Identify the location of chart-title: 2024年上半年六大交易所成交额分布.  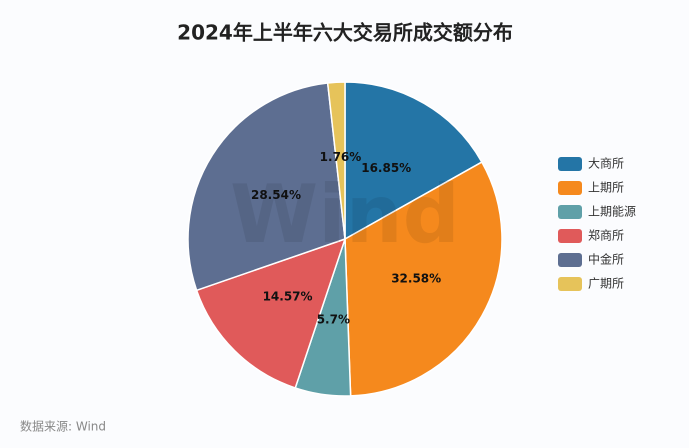
(345, 33).